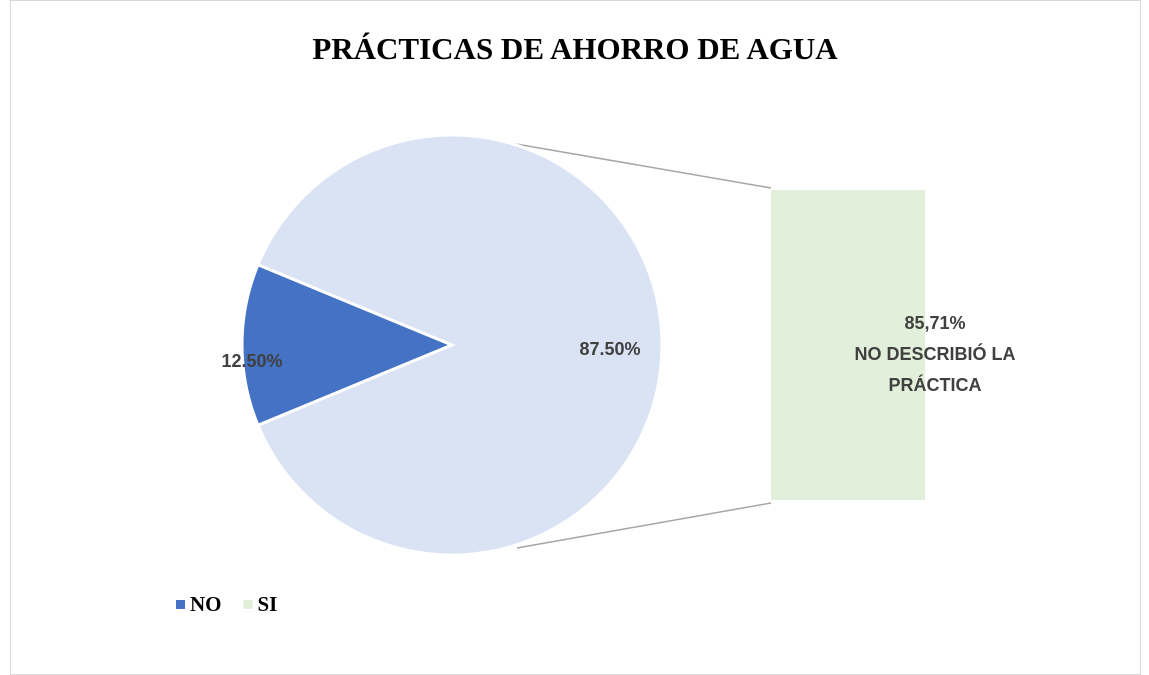 The width and height of the screenshot is (1149, 675). Describe the element at coordinates (609, 349) in the screenshot. I see `slice-label: 87.50%` at that location.